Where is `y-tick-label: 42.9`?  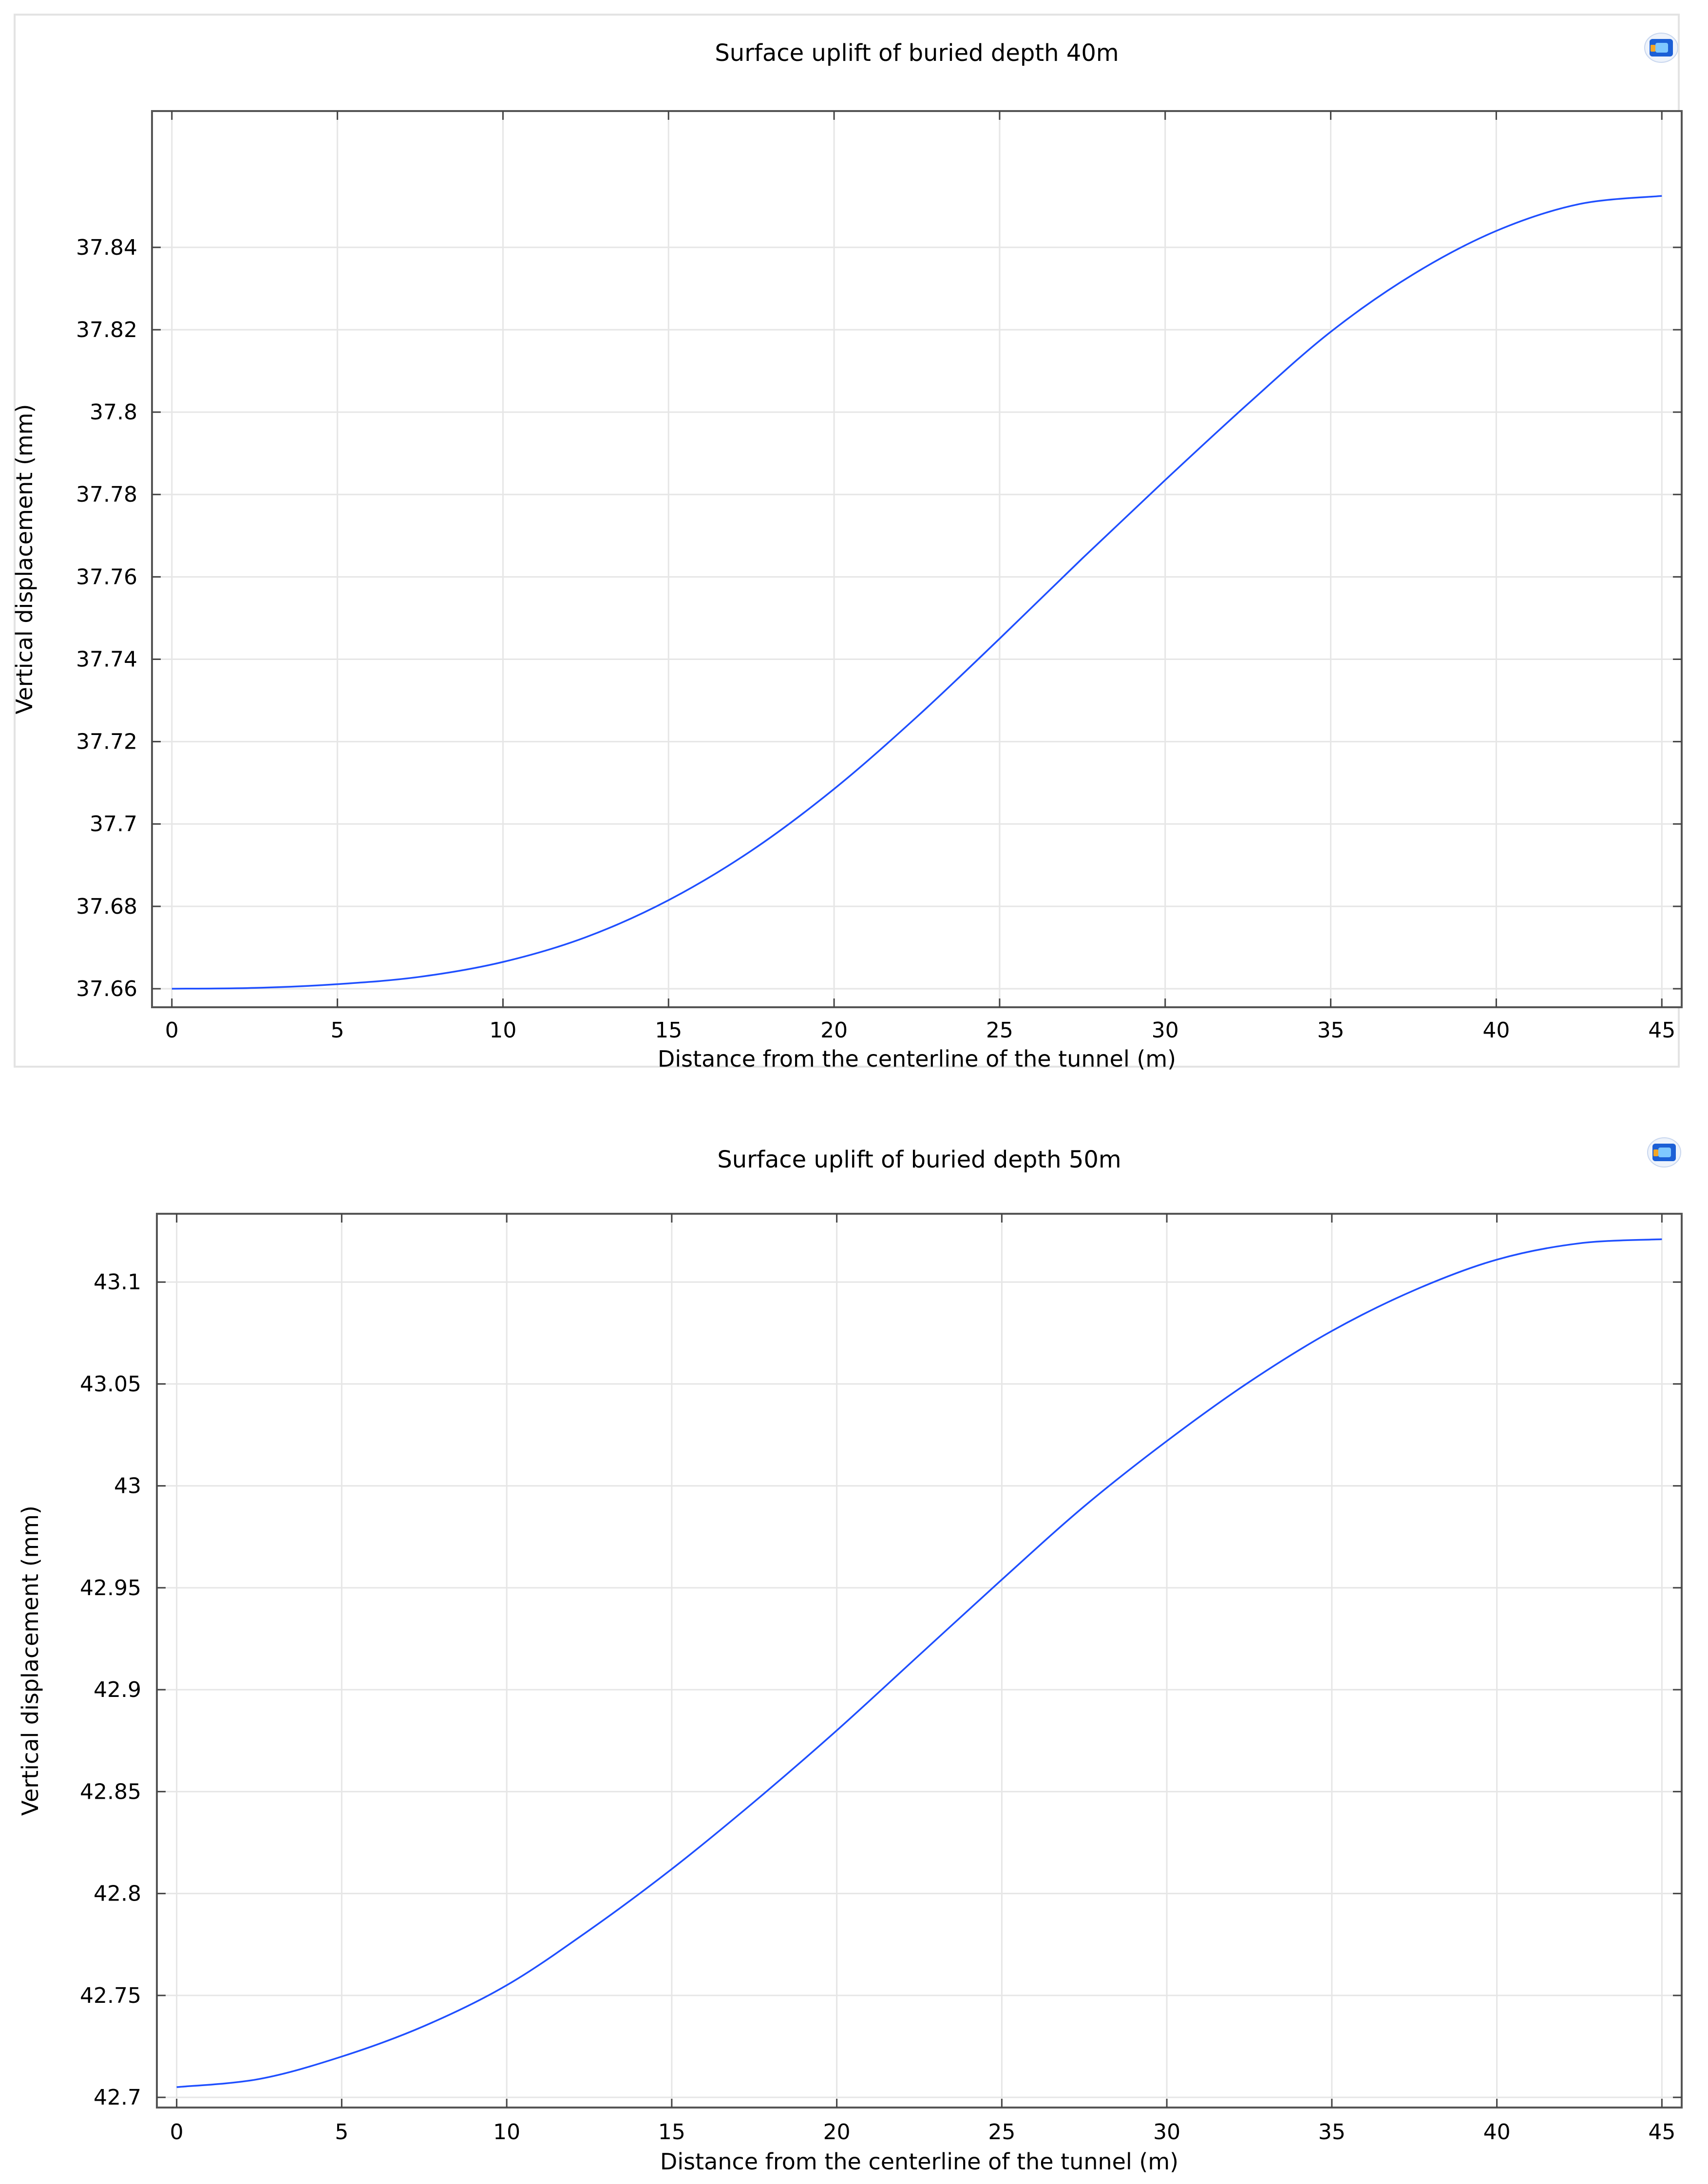 y-tick-label: 42.9 is located at coordinates (118, 1689).